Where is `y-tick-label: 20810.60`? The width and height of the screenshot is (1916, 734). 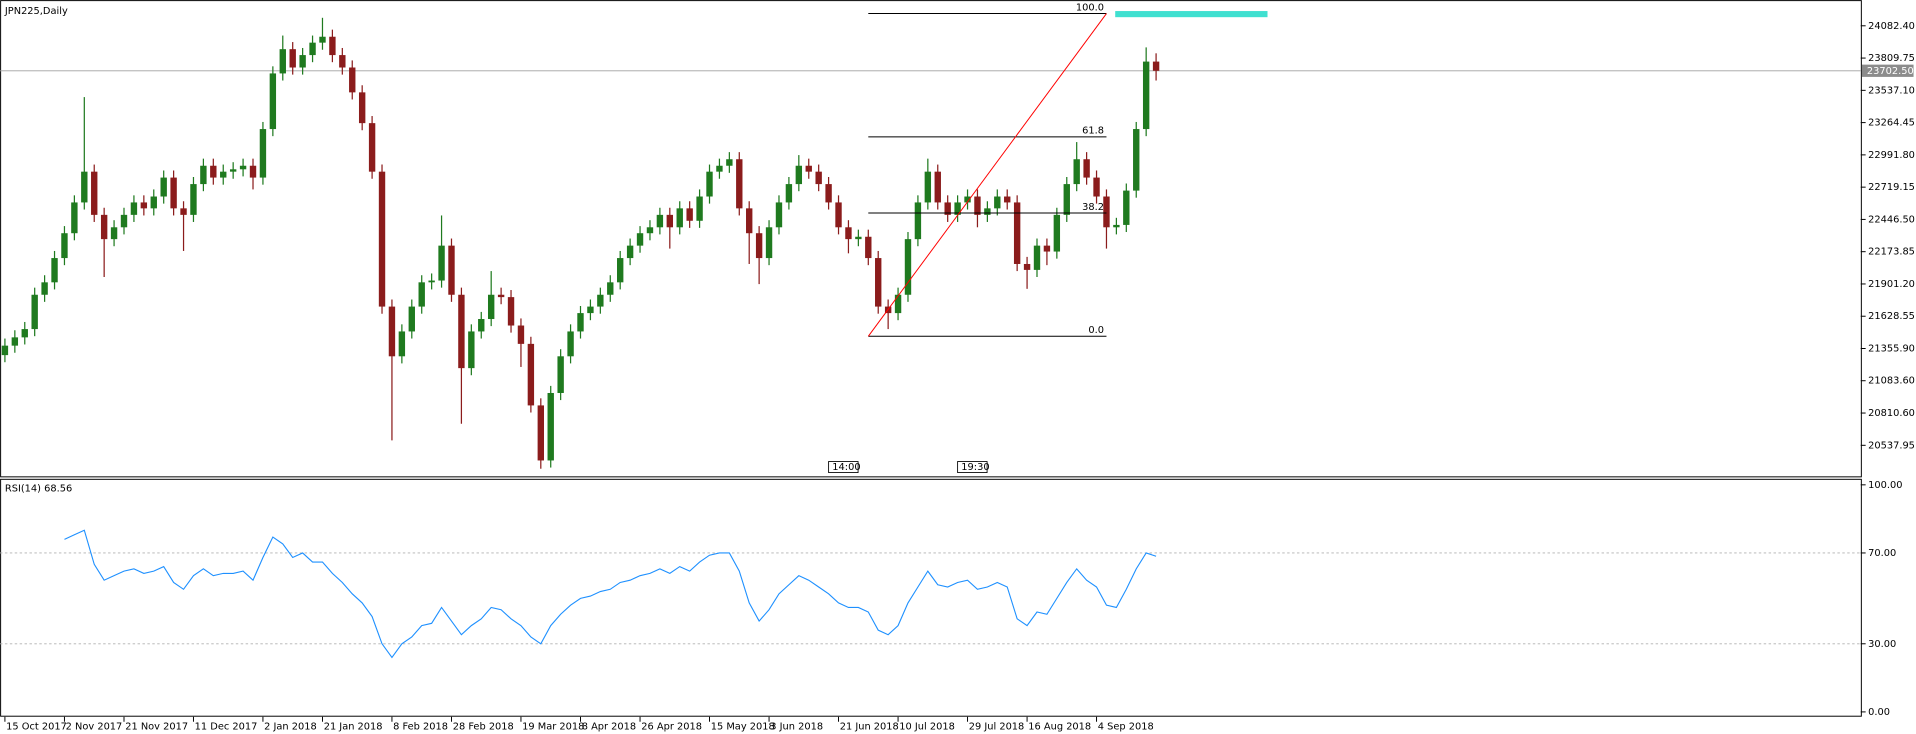
y-tick-label: 20810.60 is located at coordinates (1891, 413).